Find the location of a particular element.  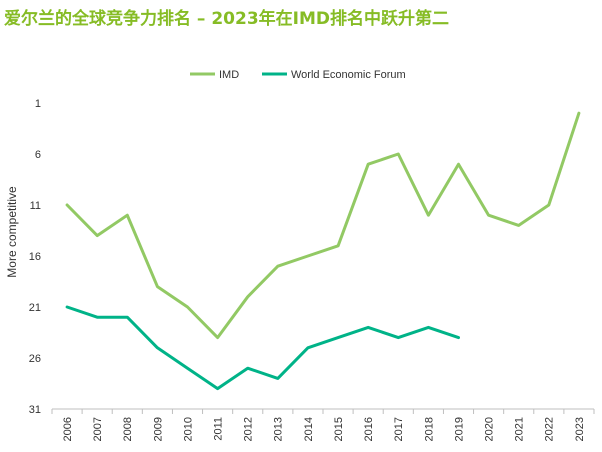

y-tick-label: 1 is located at coordinates (38, 104).